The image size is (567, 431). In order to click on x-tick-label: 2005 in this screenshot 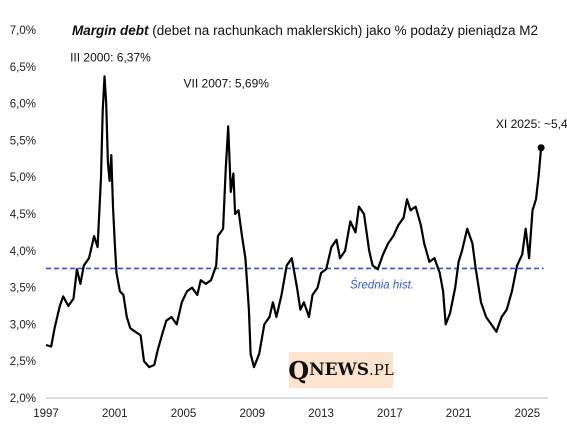, I will do `click(184, 414)`.